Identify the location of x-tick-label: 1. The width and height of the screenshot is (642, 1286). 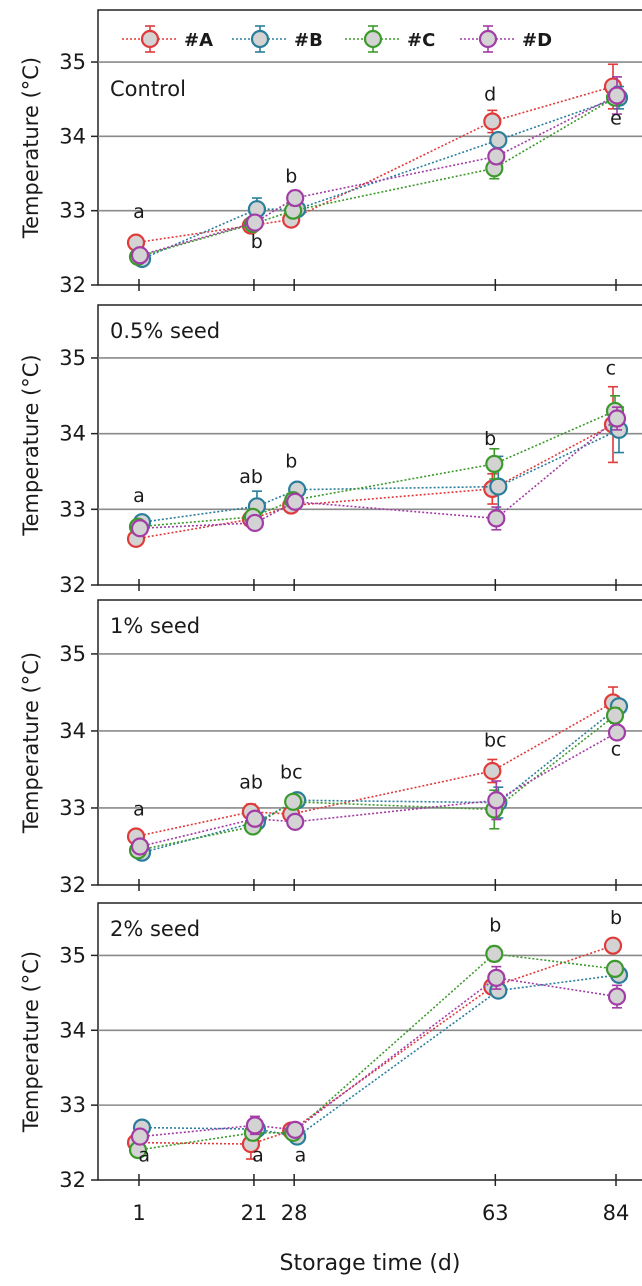
(138, 1213).